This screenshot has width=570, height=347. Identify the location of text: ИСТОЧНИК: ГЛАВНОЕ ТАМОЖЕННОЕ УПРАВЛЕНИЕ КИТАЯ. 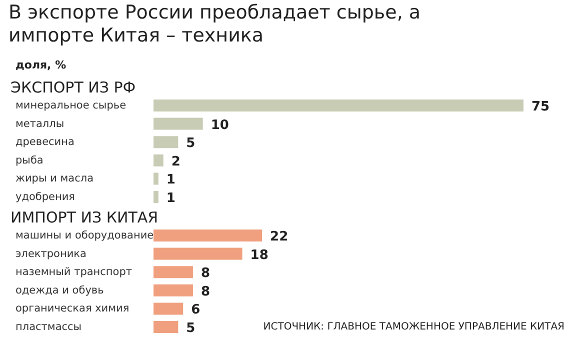
(414, 327).